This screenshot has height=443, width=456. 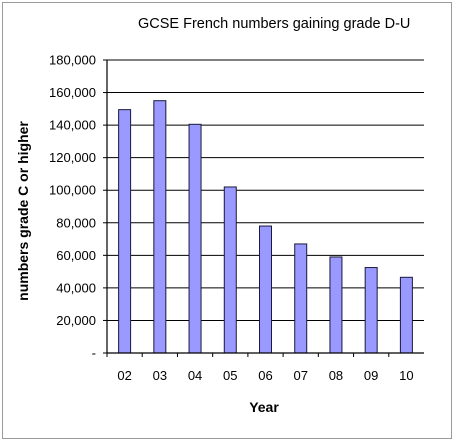 I want to click on y-tick-label: 140,000, so click(x=72, y=125).